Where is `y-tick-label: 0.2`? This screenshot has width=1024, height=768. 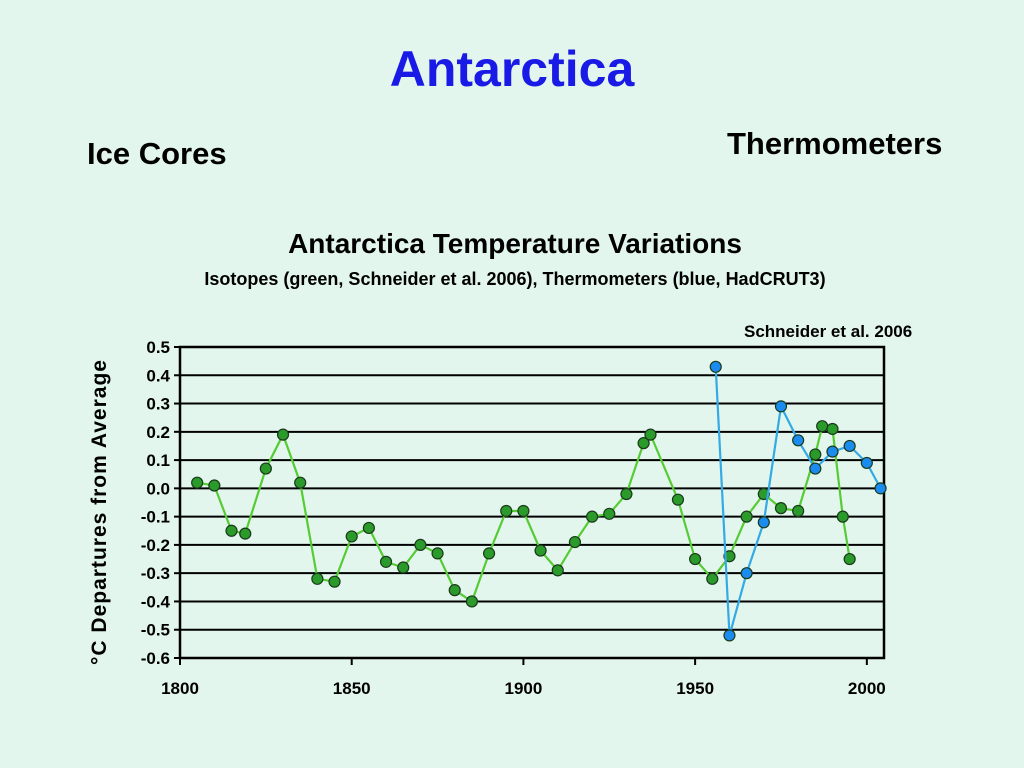 y-tick-label: 0.2 is located at coordinates (158, 432).